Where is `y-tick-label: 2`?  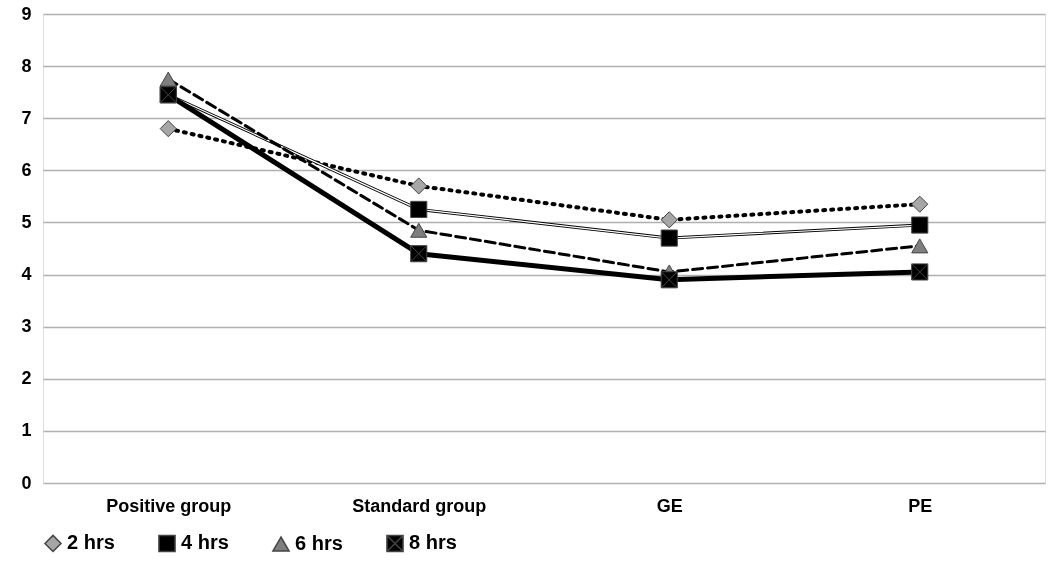 y-tick-label: 2 is located at coordinates (26, 378).